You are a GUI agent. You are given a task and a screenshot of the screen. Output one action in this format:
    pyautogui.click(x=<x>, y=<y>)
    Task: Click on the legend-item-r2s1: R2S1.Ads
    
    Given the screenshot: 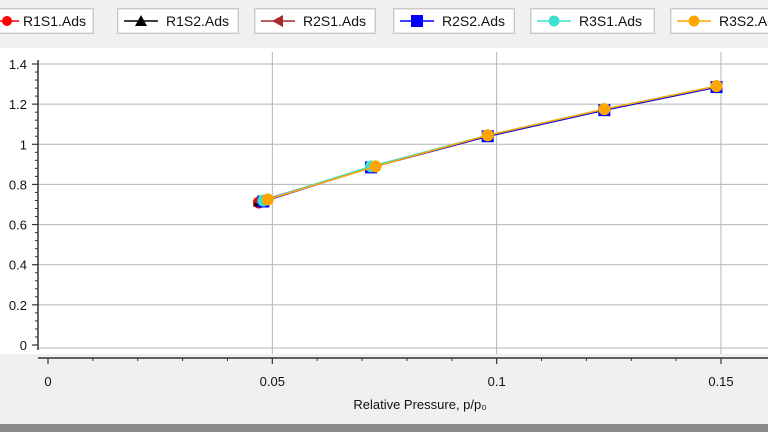 What is the action you would take?
    pyautogui.click(x=315, y=21)
    